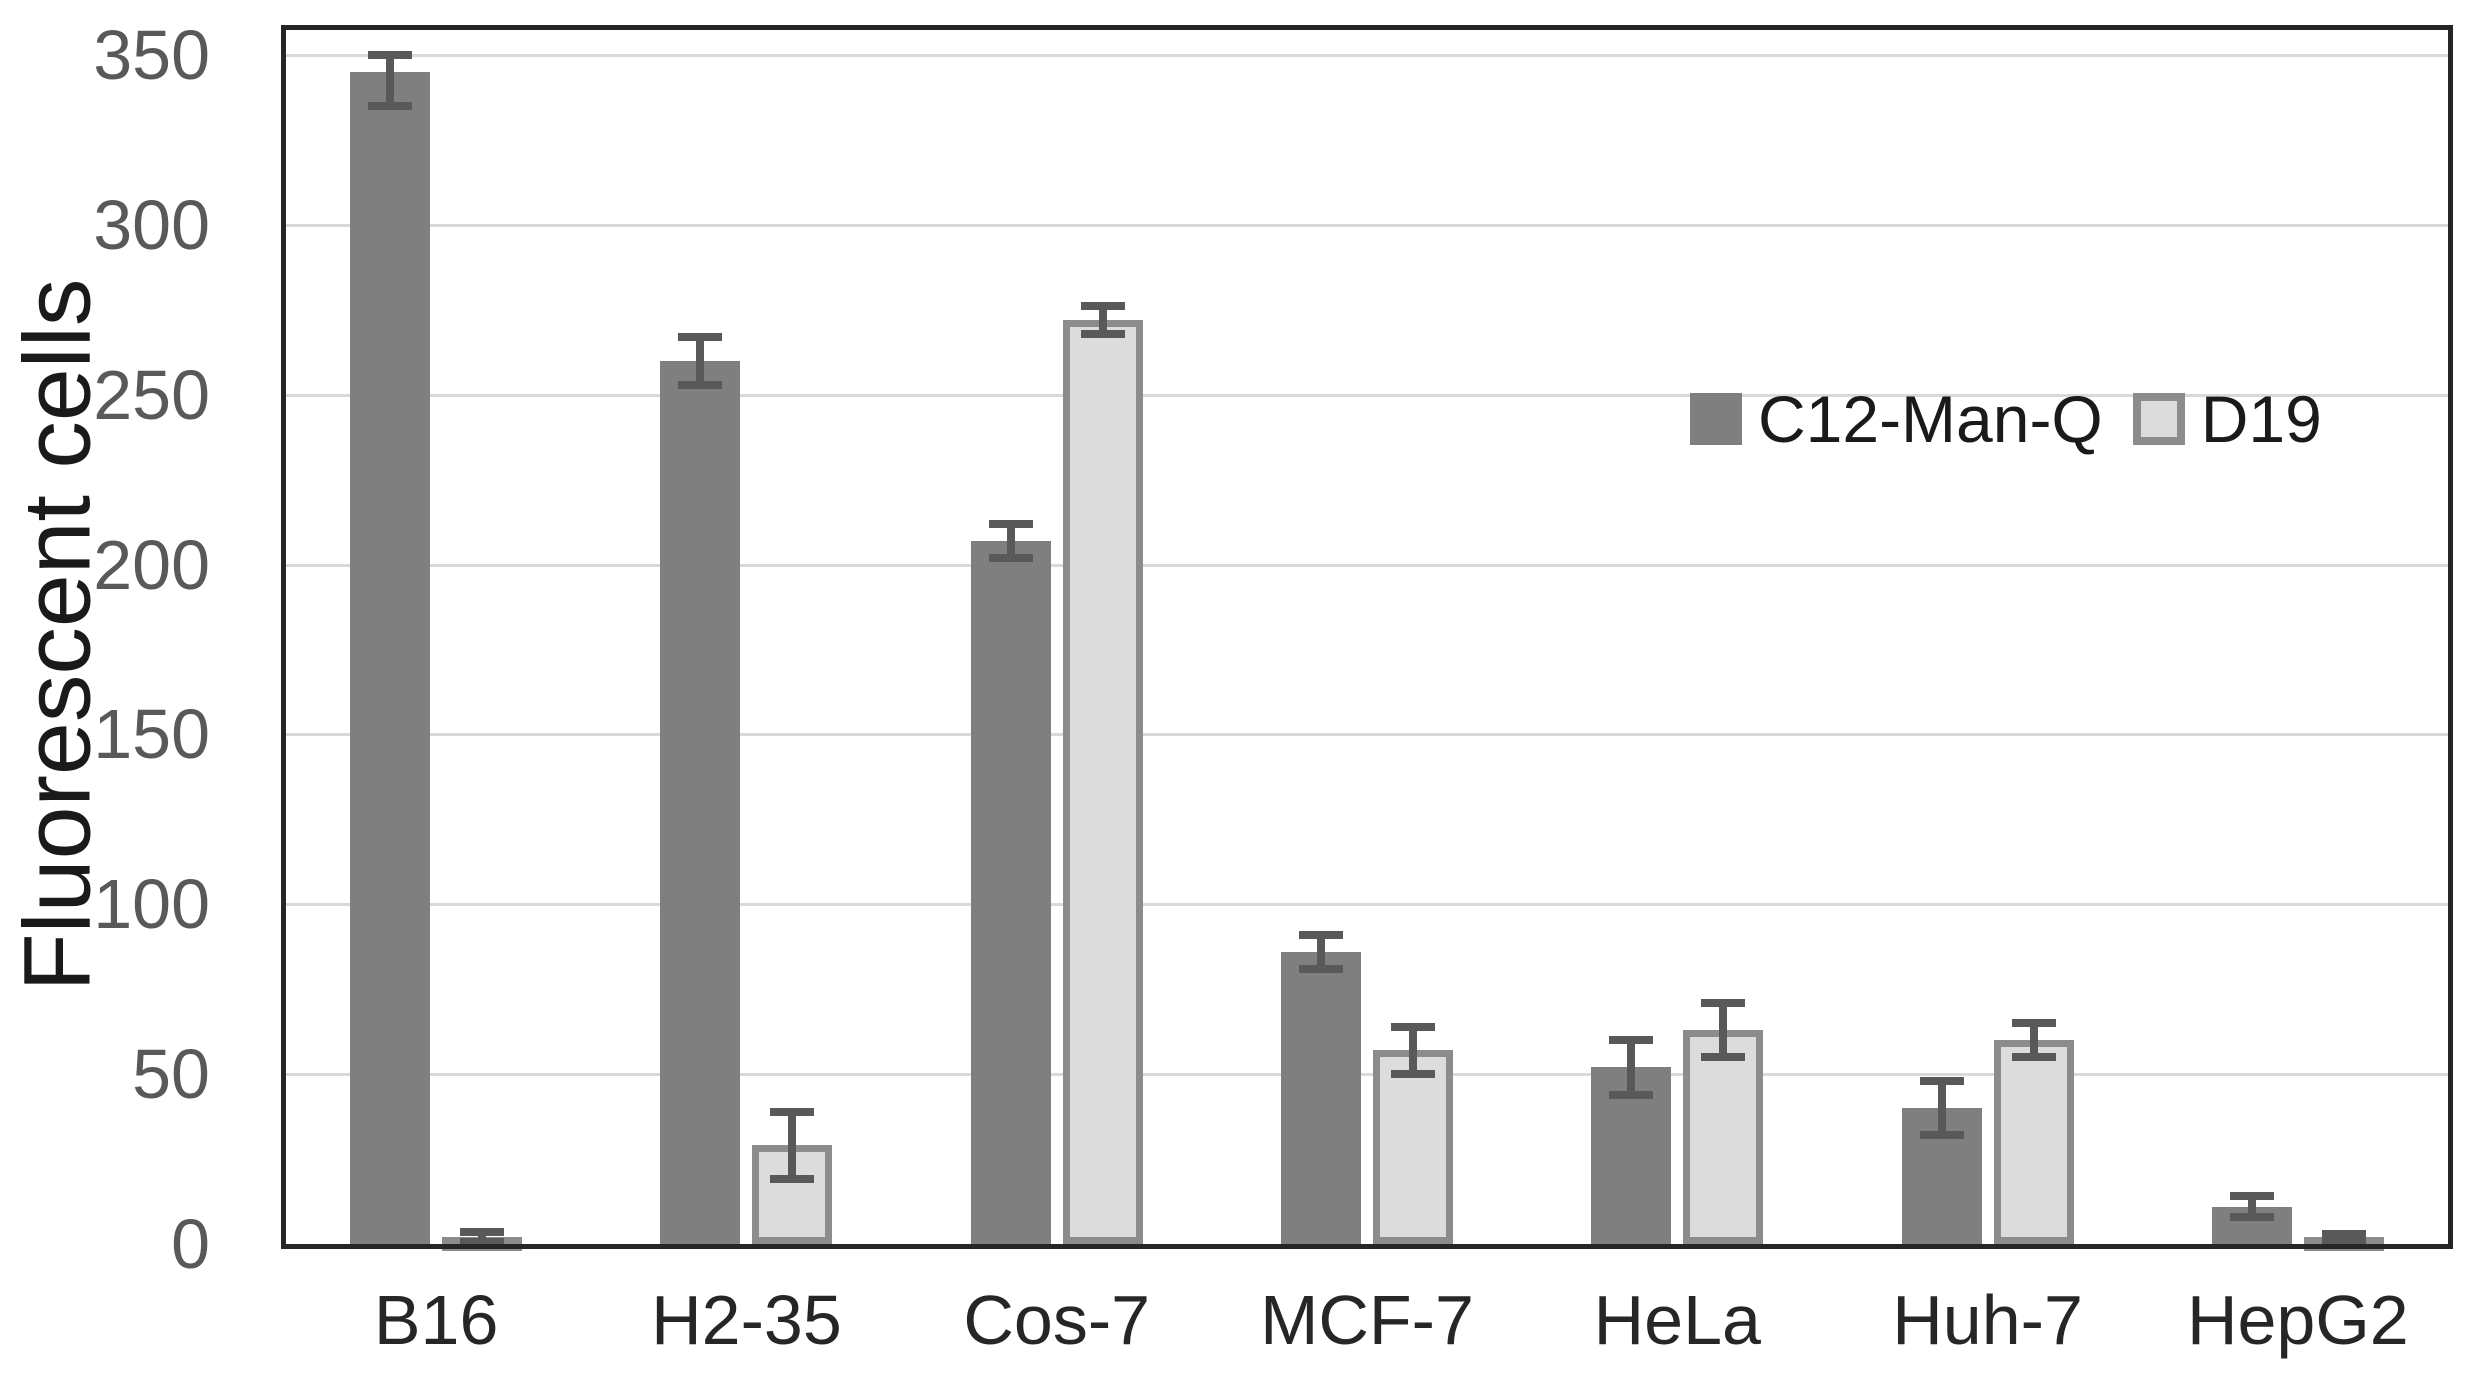 Image resolution: width=2473 pixels, height=1397 pixels. I want to click on error-bar-cap-high-C12-Man-Q-HepG2, so click(2251, 1196).